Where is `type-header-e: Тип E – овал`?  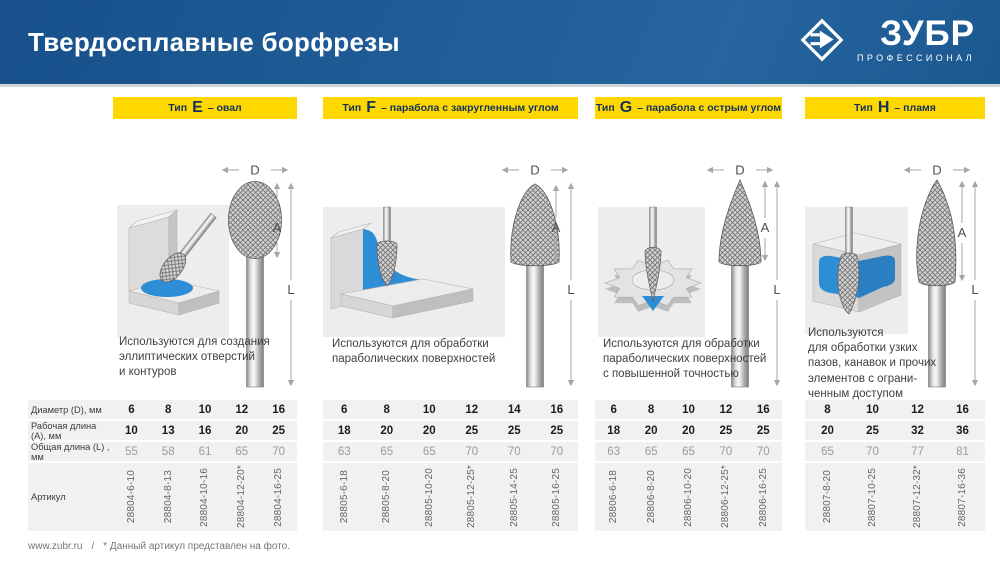 type-header-e: Тип E – овал is located at coordinates (205, 108).